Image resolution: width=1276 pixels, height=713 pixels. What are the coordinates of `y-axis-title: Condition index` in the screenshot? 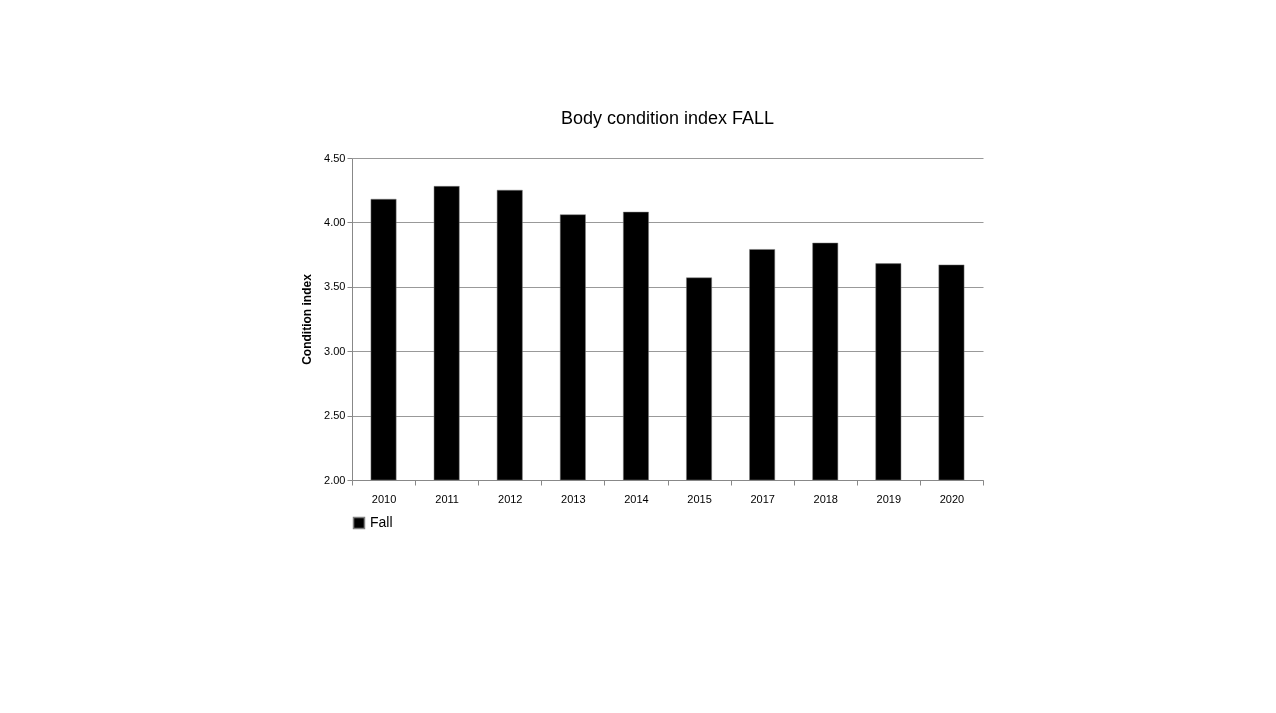 It's located at (307, 319).